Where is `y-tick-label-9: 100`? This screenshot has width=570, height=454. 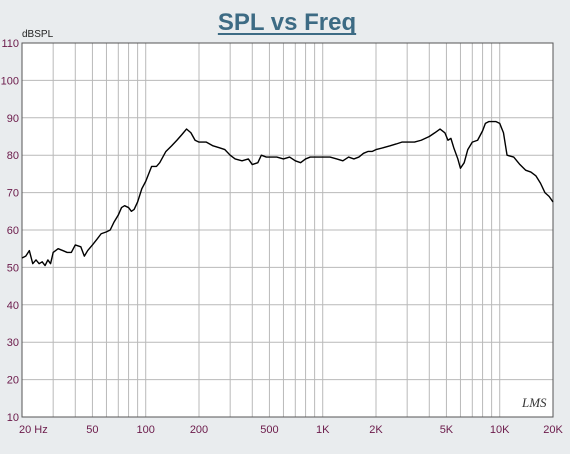
y-tick-label-9: 100 is located at coordinates (10, 81).